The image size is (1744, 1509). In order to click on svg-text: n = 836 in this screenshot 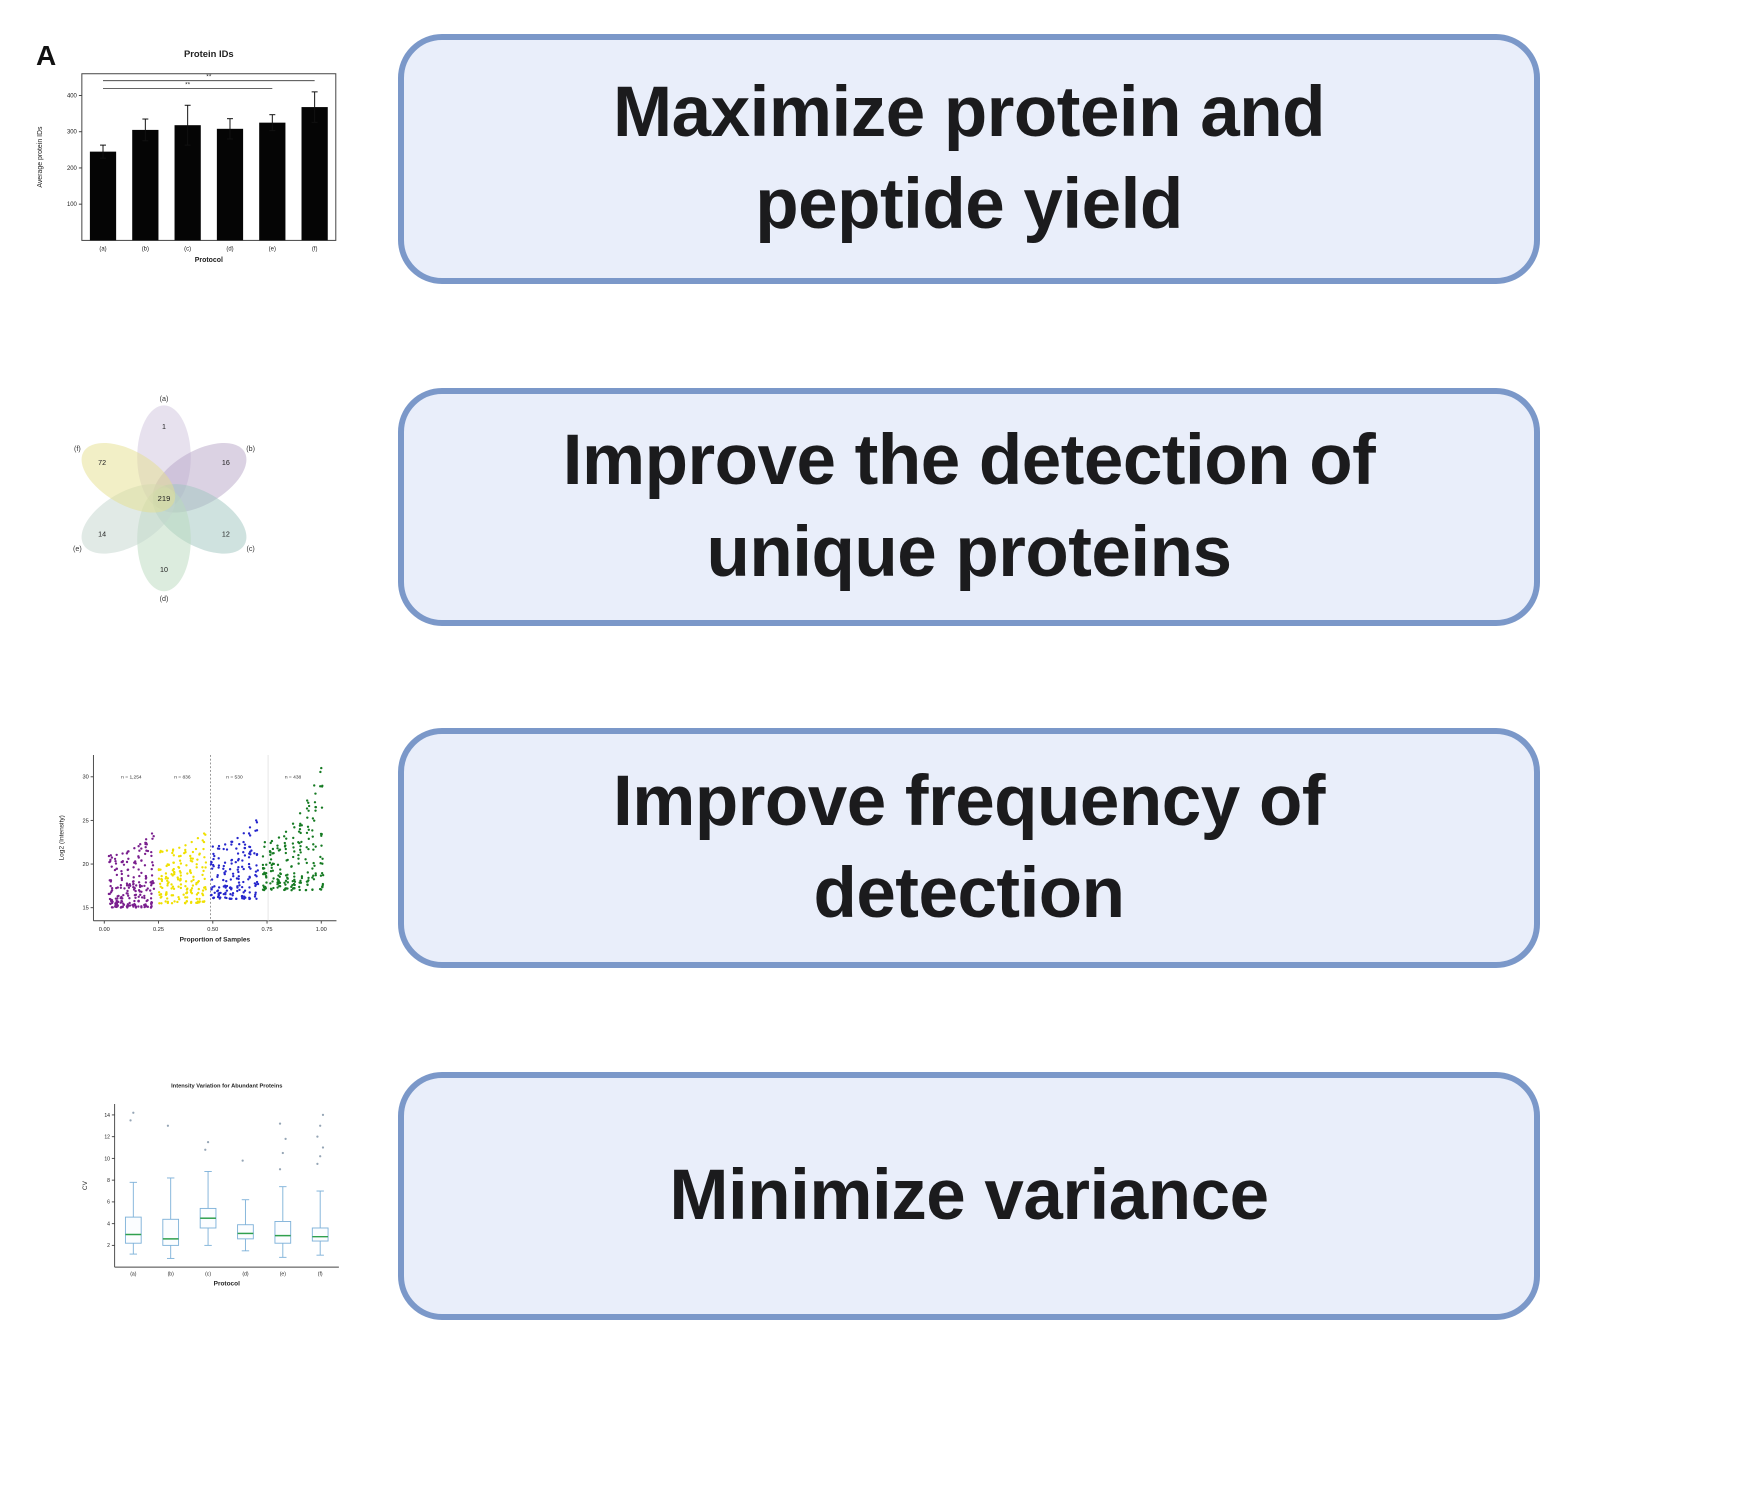, I will do `click(182, 778)`.